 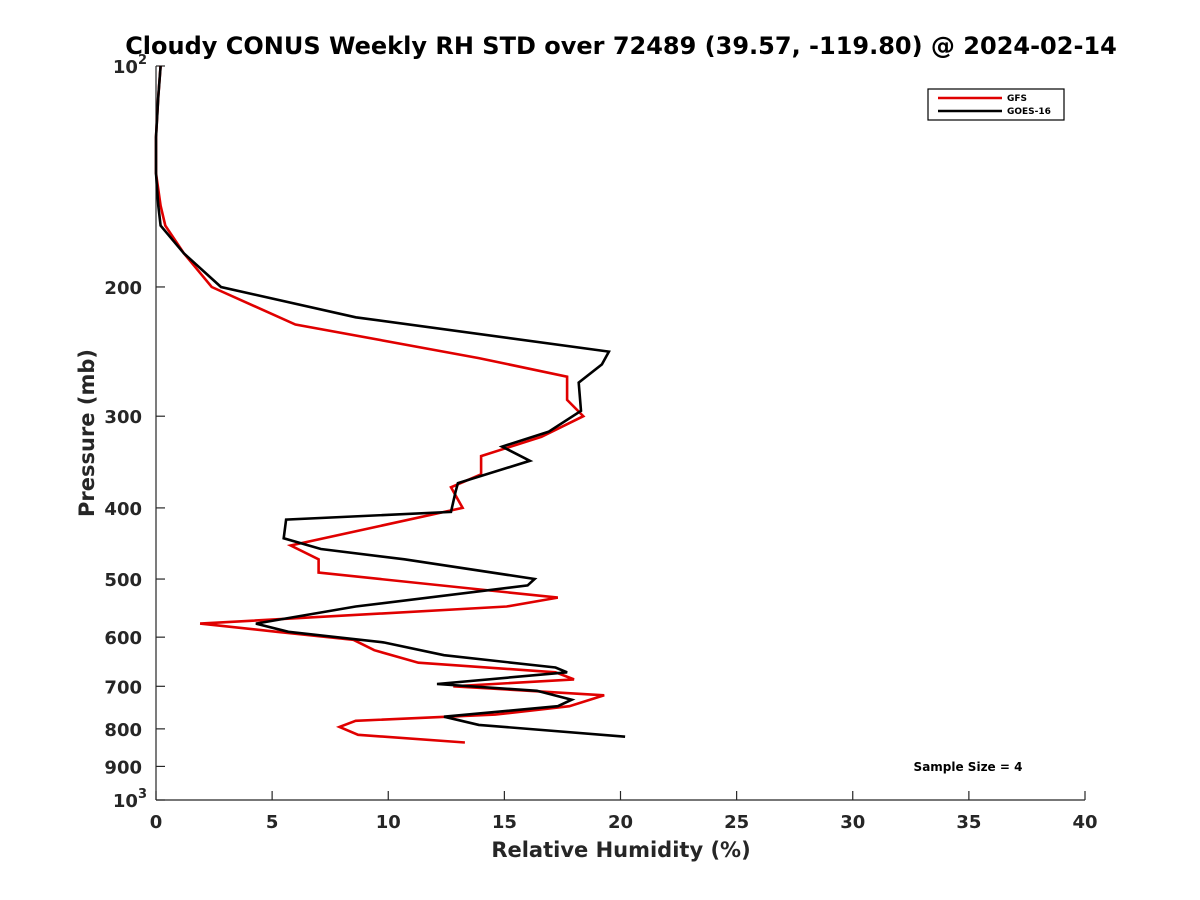 What do you see at coordinates (1084, 822) in the screenshot?
I see `x-tick-label: 40` at bounding box center [1084, 822].